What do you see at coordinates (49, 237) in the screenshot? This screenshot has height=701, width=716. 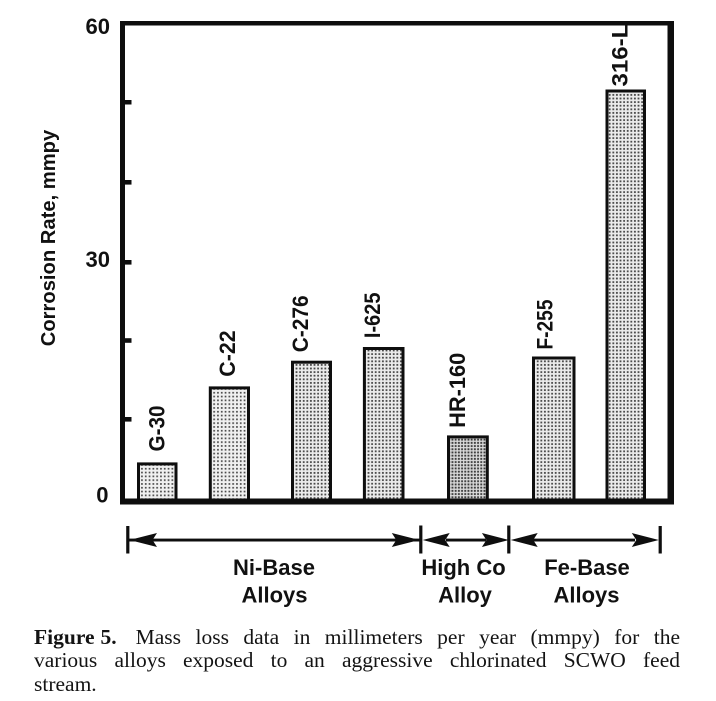 I see `svg-text: Corrosion Rate, mmpy` at bounding box center [49, 237].